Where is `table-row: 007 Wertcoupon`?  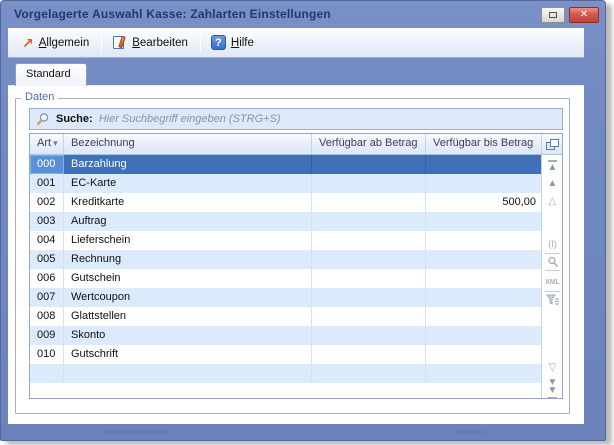 table-row: 007 Wertcoupon is located at coordinates (285, 297).